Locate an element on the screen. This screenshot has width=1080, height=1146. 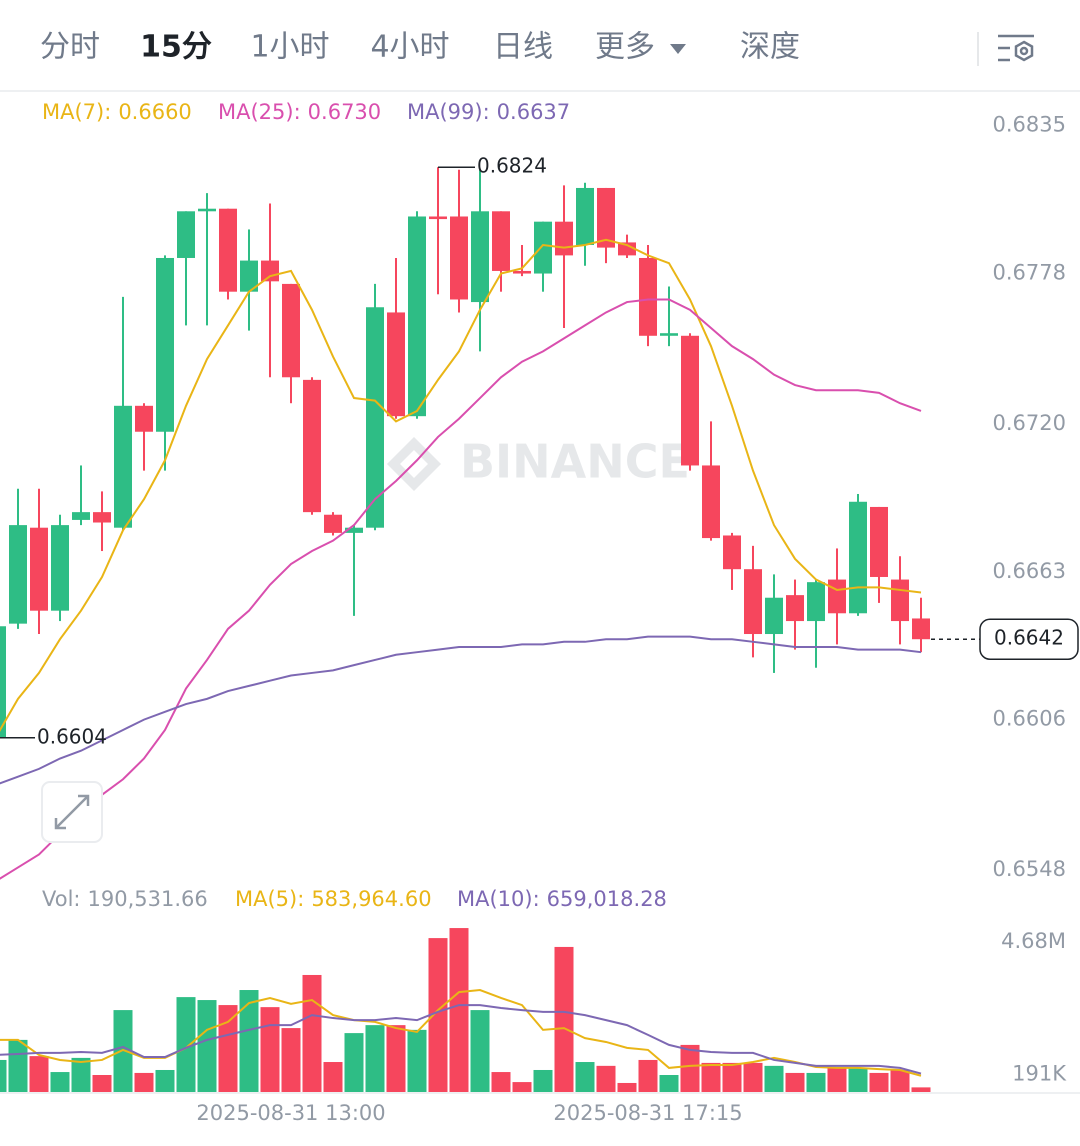
legend-name: MA(5): is located at coordinates (269, 899).